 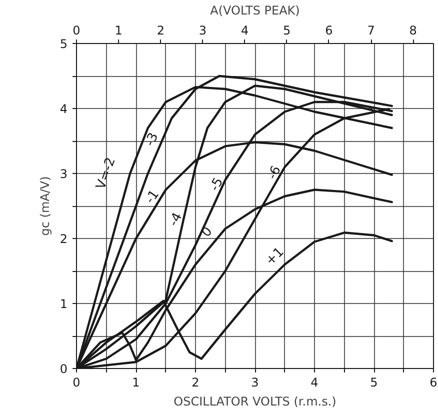 What do you see at coordinates (434, 383) in the screenshot?
I see `x-tick-label: 6` at bounding box center [434, 383].